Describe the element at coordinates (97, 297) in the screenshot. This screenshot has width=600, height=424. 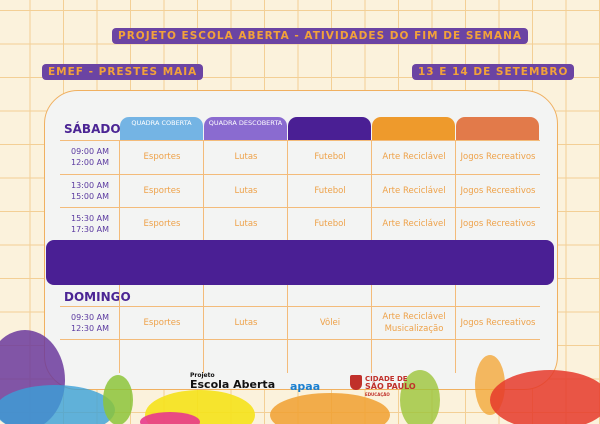
I see `day-label-sunday: DOMINGO` at that location.